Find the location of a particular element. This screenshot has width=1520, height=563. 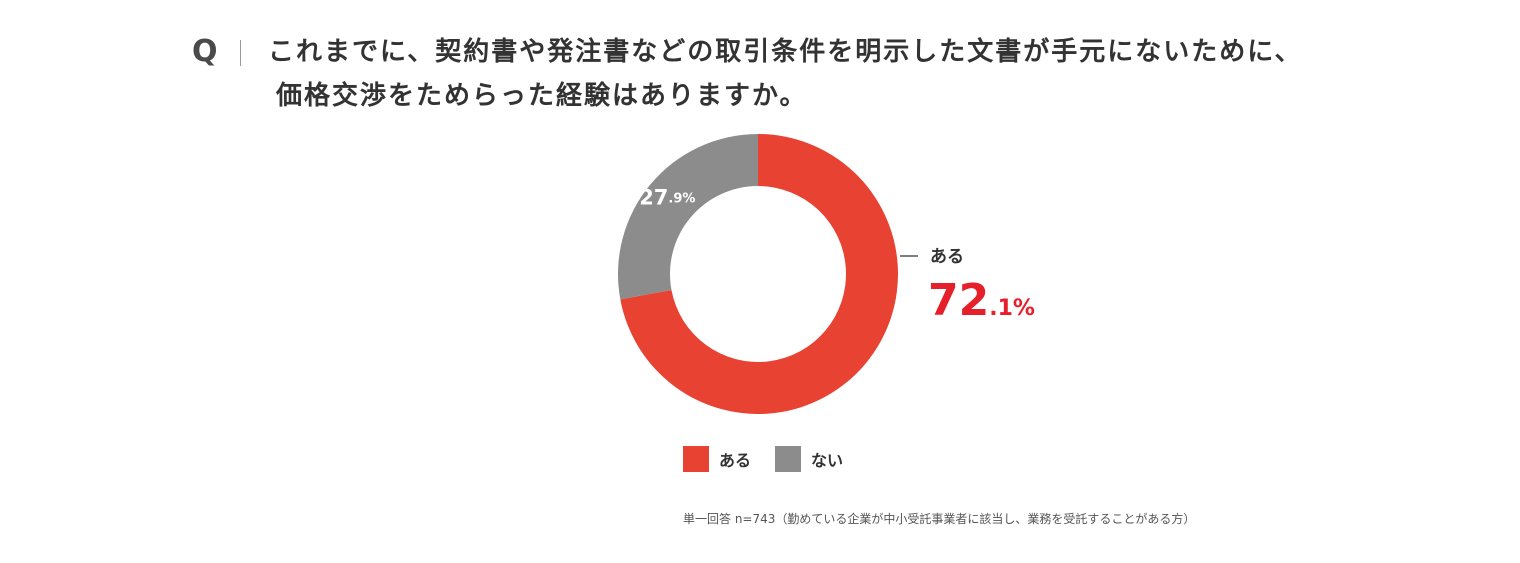

legend-item-aru: ある is located at coordinates (717, 459).